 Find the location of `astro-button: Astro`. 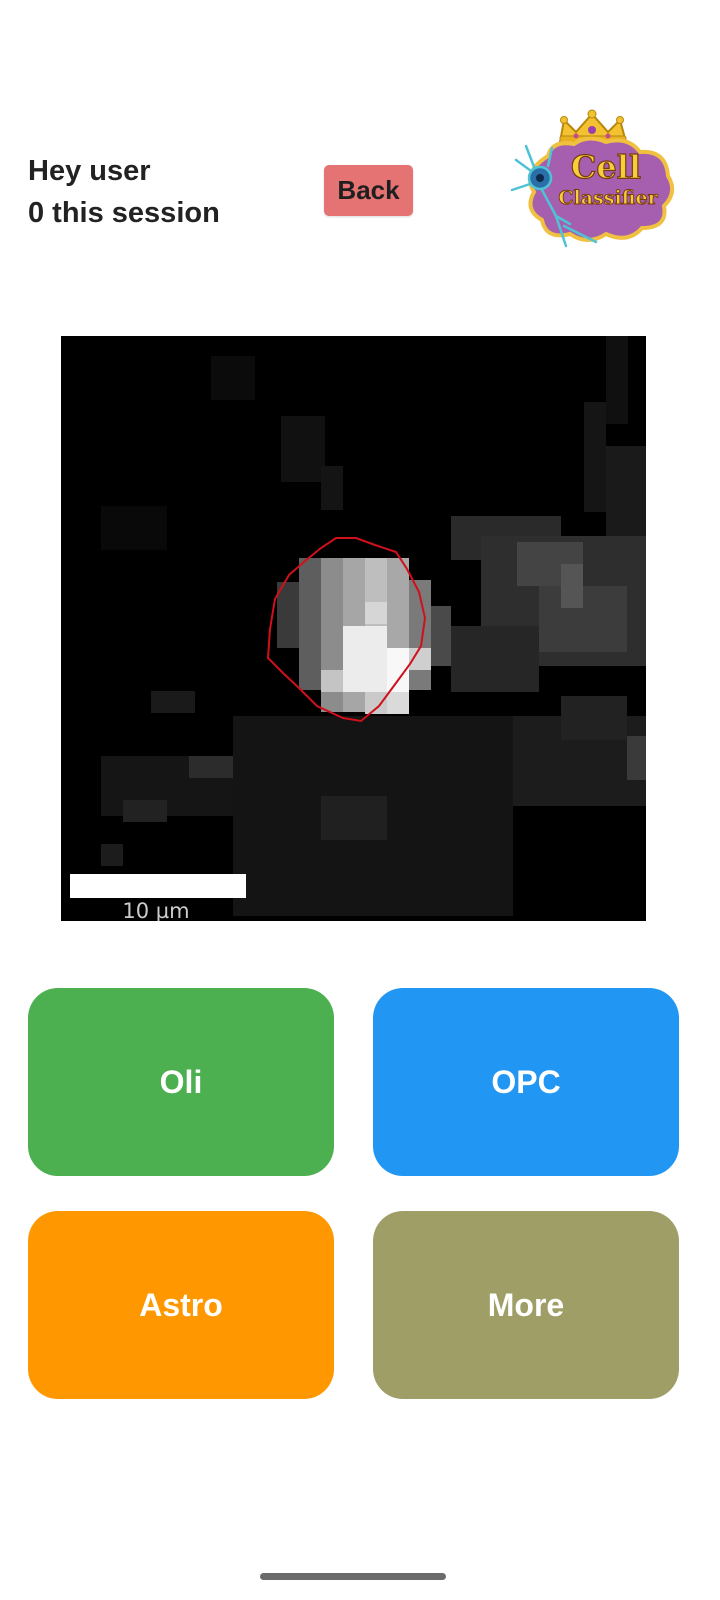

astro-button: Astro is located at coordinates (181, 1305).